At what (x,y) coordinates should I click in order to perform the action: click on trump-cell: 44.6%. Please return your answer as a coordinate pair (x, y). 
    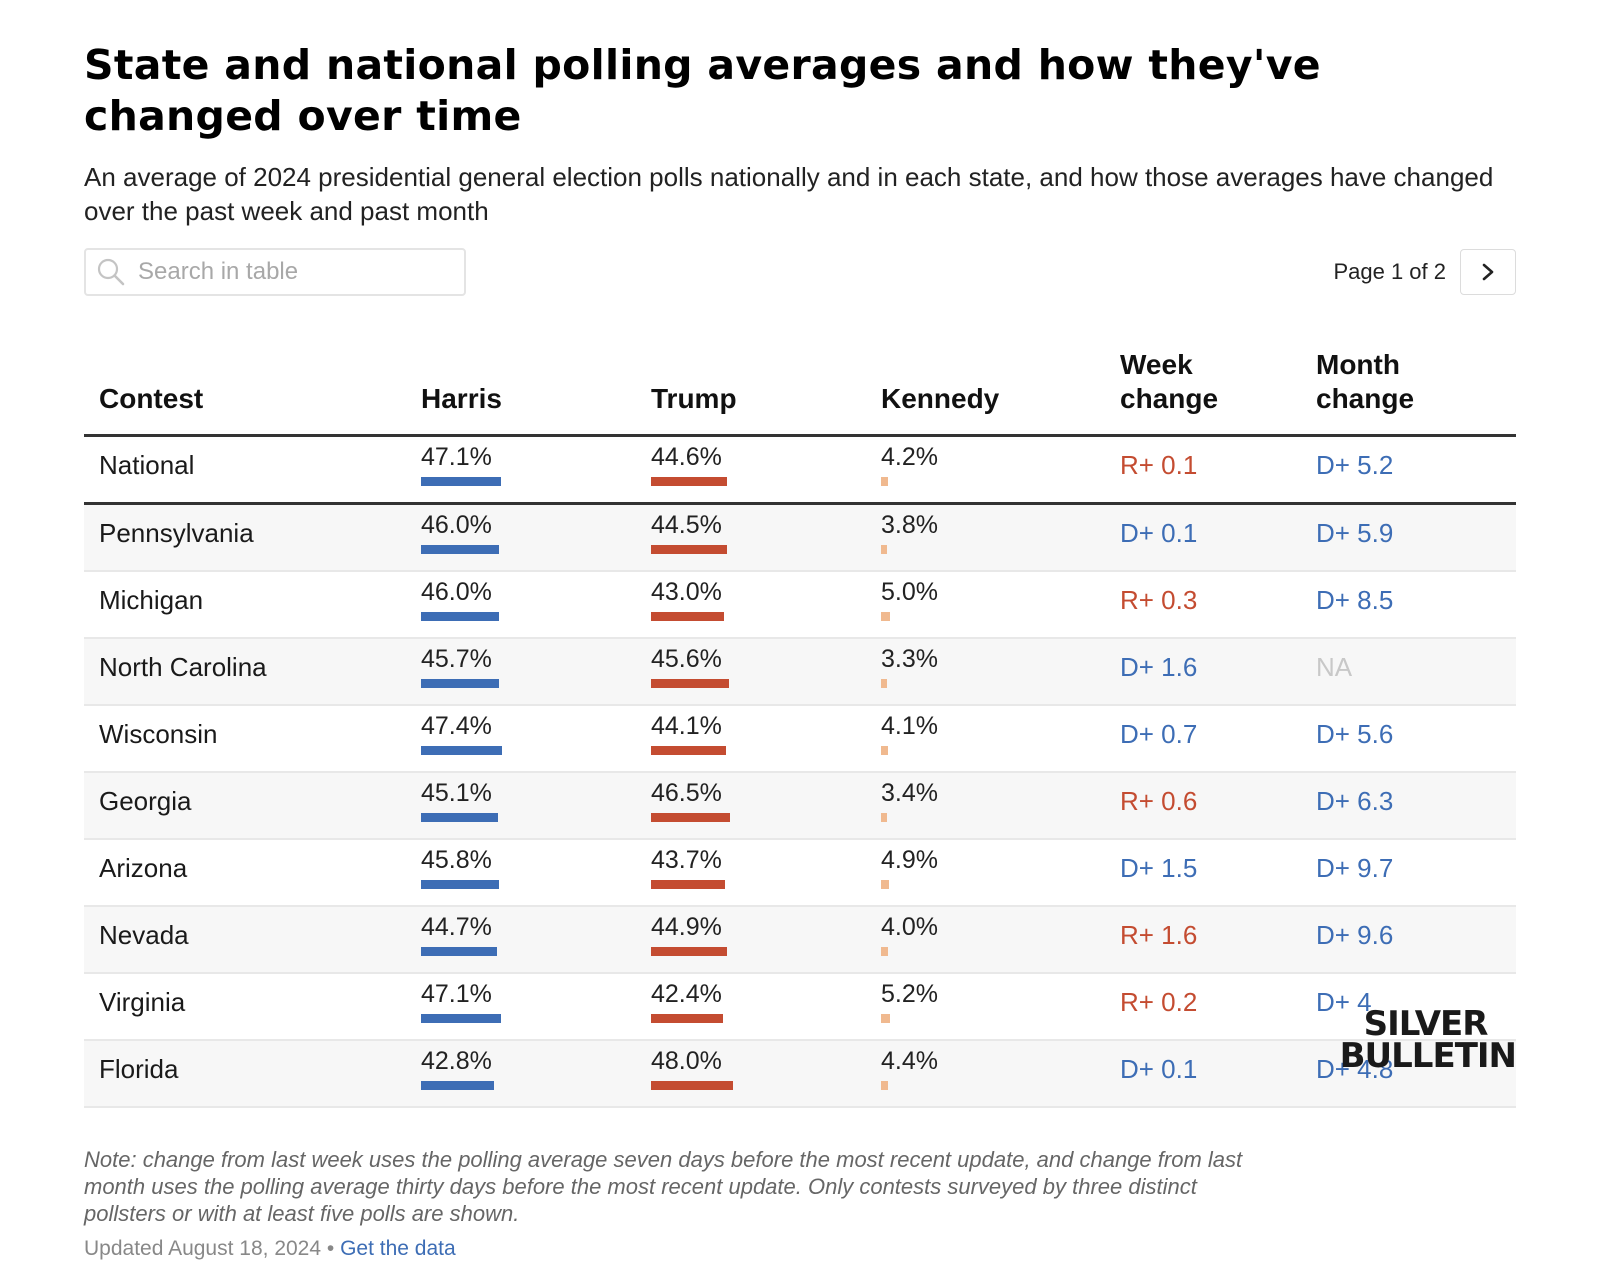
    Looking at the image, I should click on (766, 470).